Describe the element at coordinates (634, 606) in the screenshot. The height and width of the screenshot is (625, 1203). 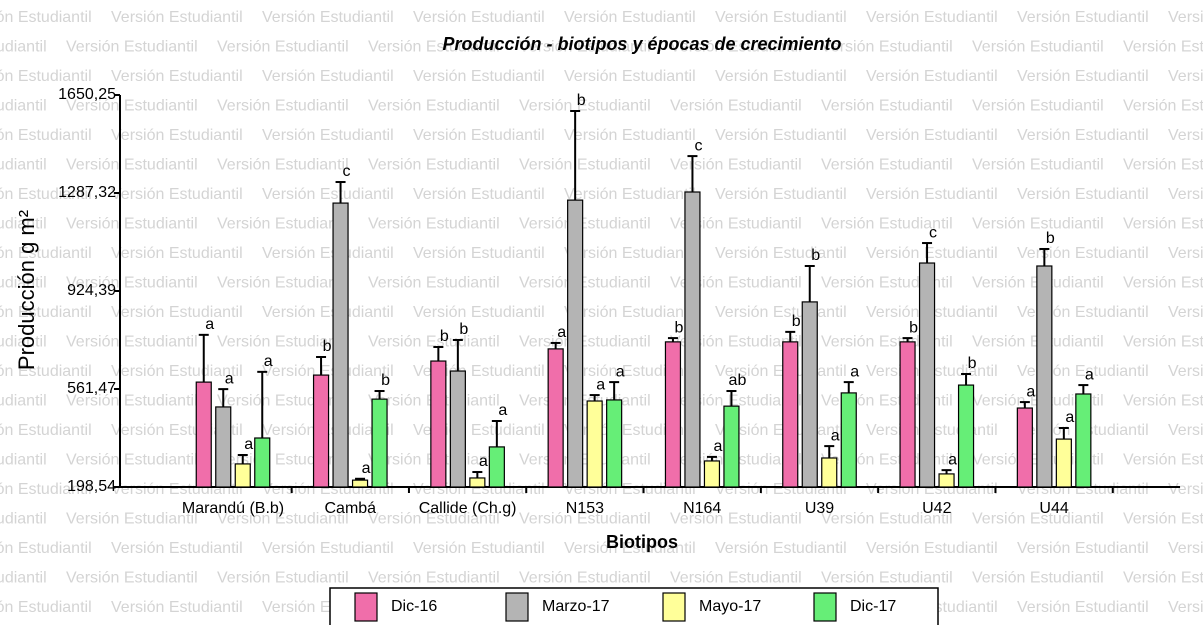
I see `legend-box` at that location.